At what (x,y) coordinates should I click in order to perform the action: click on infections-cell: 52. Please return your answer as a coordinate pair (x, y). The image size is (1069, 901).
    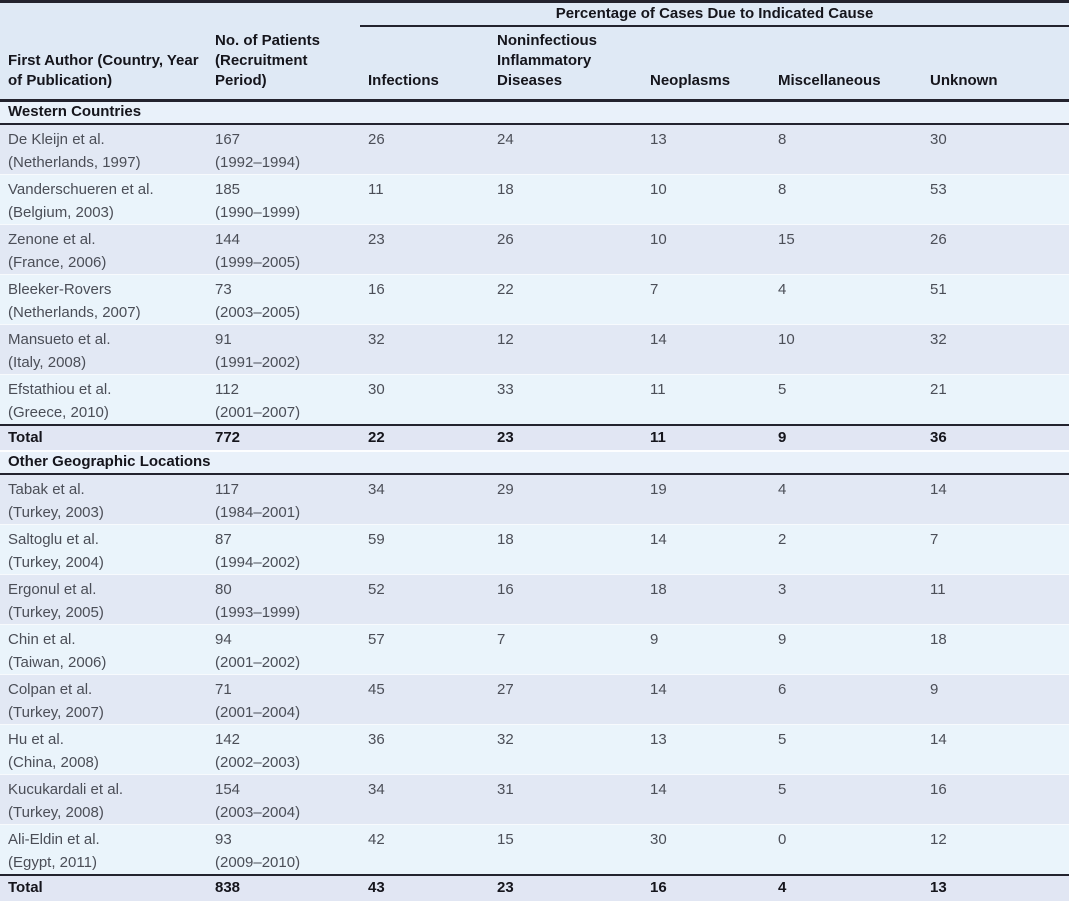
    Looking at the image, I should click on (424, 598).